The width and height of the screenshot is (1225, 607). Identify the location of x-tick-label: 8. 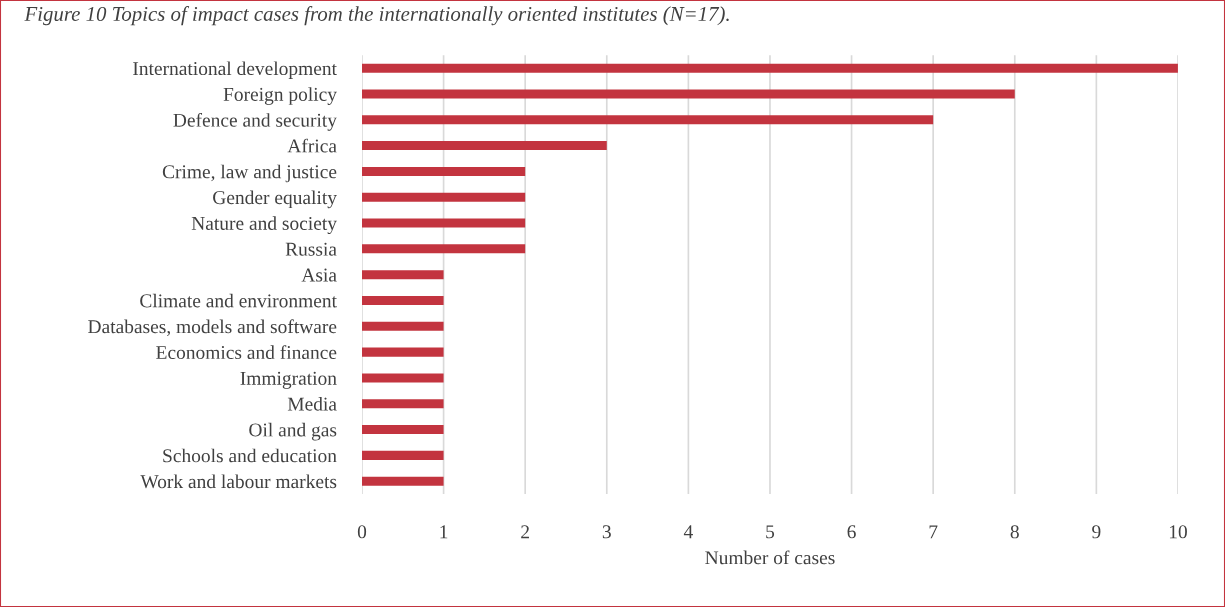
(1014, 532).